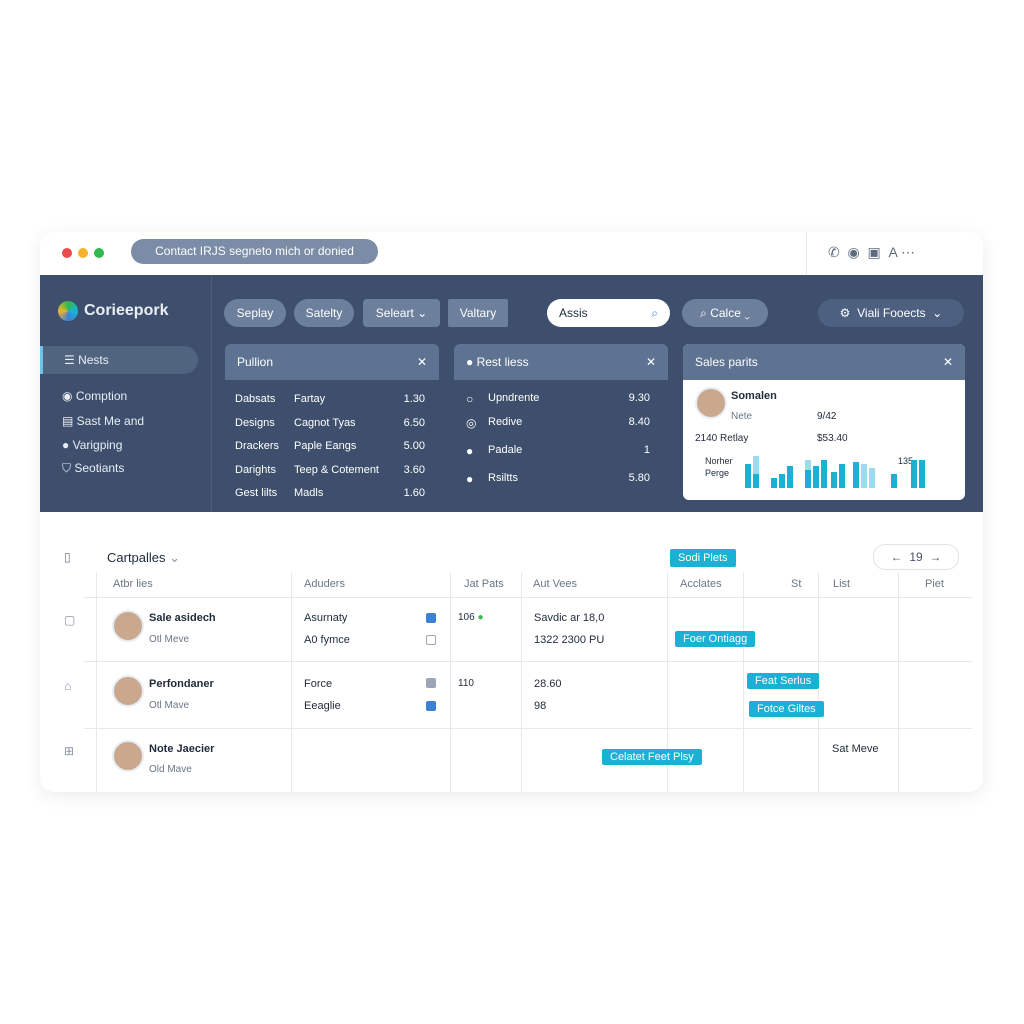  What do you see at coordinates (414, 422) in the screenshot?
I see `cell: 6.50` at bounding box center [414, 422].